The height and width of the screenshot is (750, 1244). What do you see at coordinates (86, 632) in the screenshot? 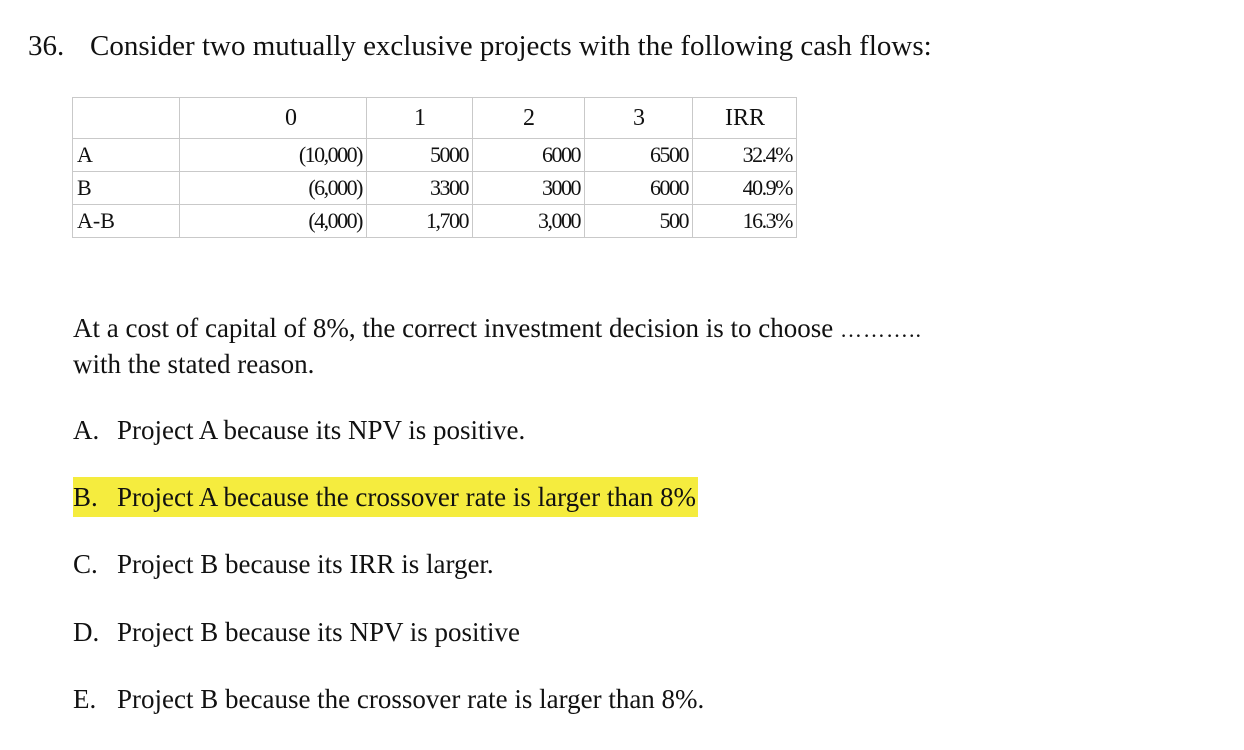
I see `option-letter: D.` at bounding box center [86, 632].